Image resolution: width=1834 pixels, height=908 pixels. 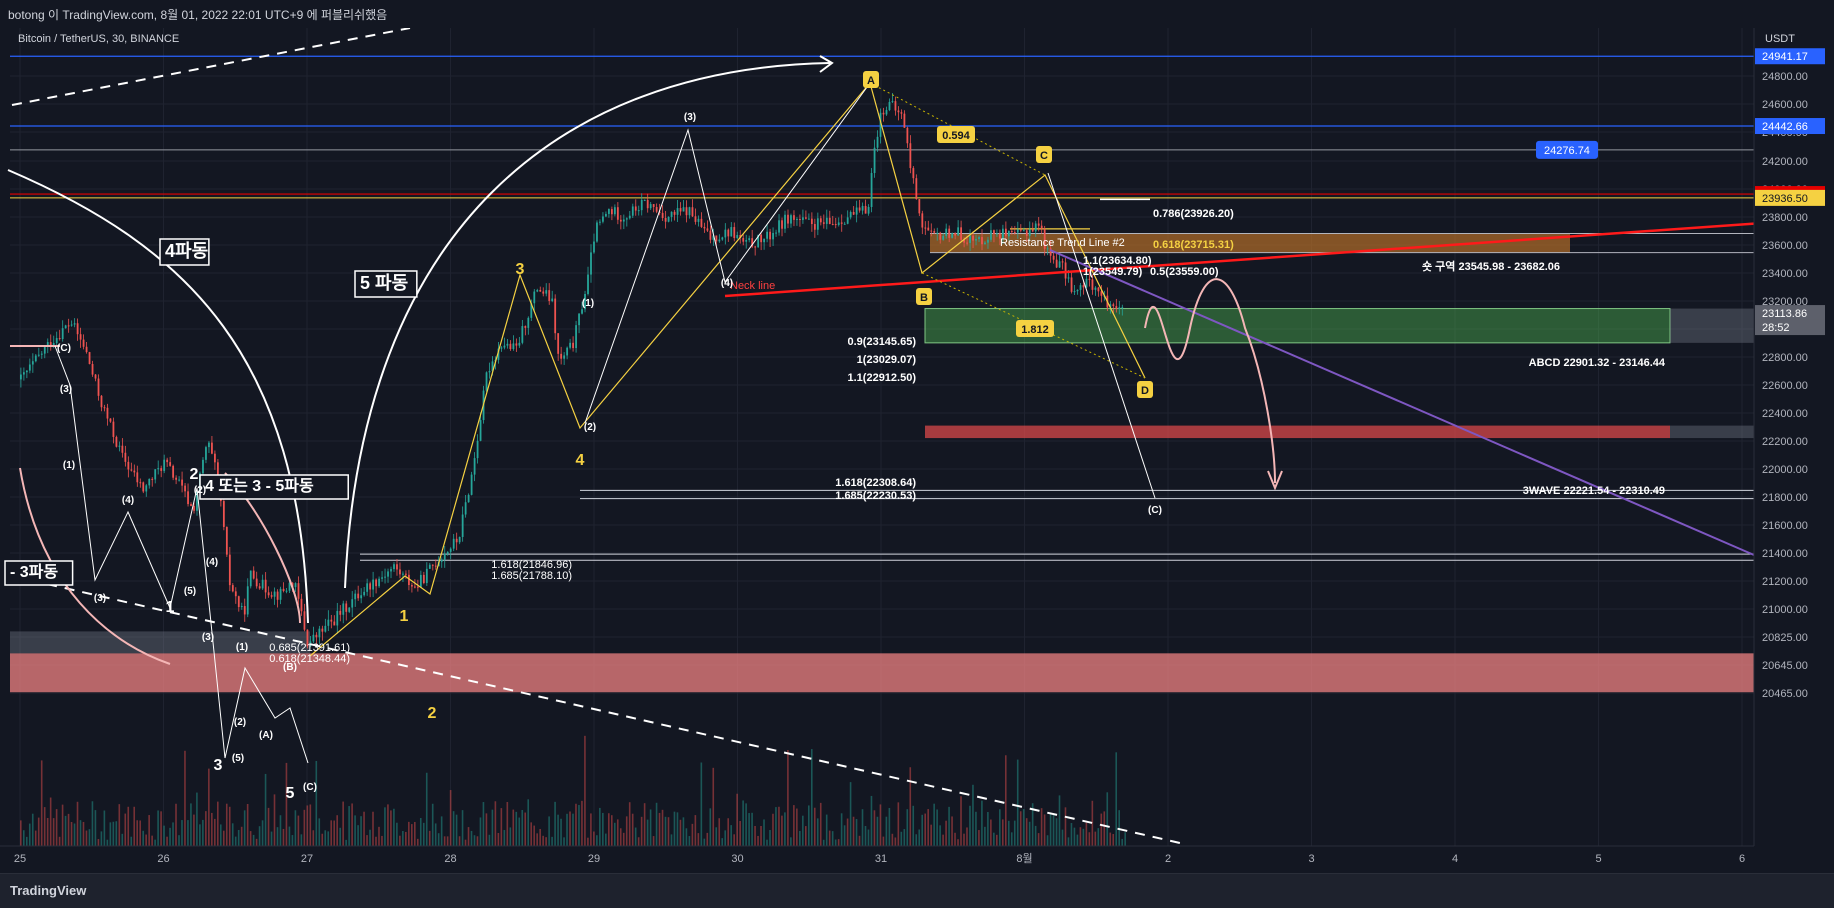 I want to click on gray-zone-bottom, so click(x=160, y=642).